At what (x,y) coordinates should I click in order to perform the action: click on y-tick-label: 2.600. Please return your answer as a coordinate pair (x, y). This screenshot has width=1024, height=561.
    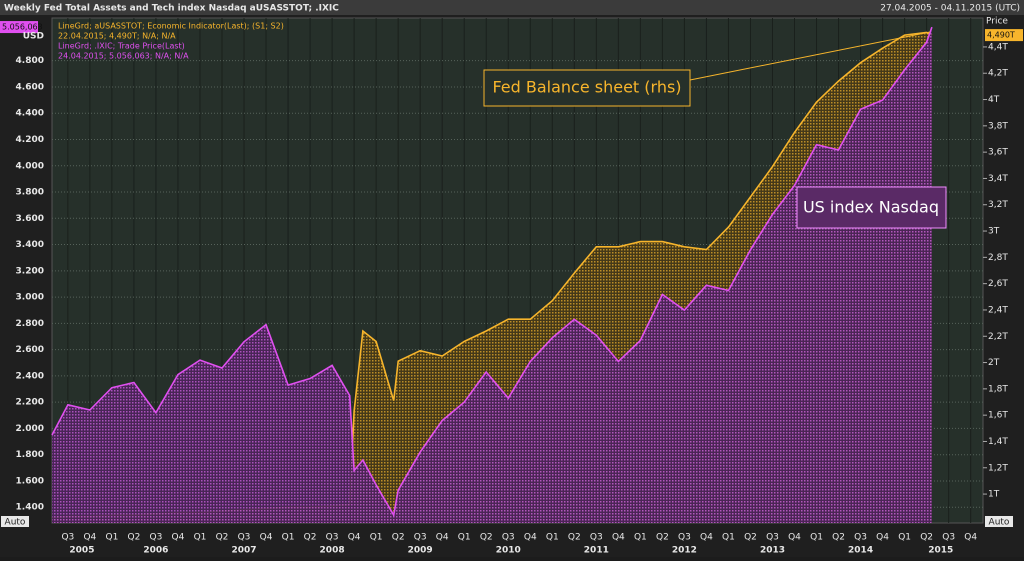
    Looking at the image, I should click on (30, 350).